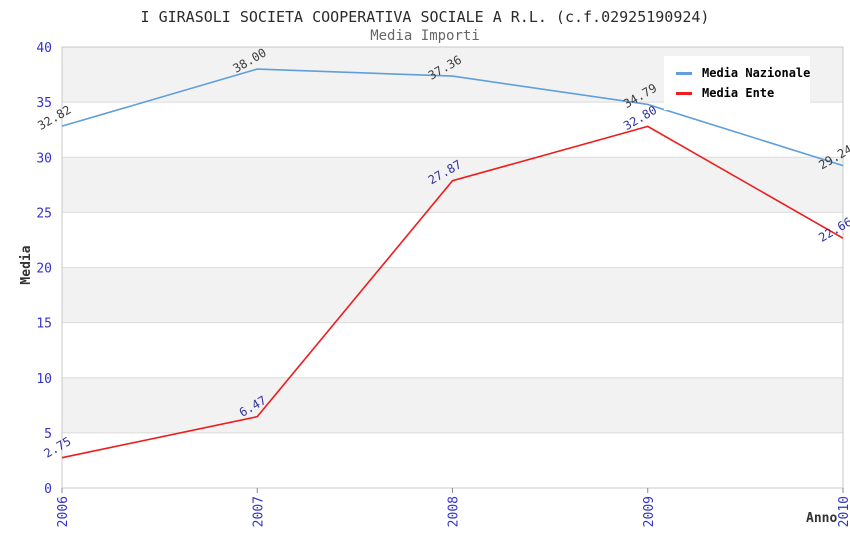 The height and width of the screenshot is (550, 850). I want to click on x-tick-label: 2008, so click(454, 511).